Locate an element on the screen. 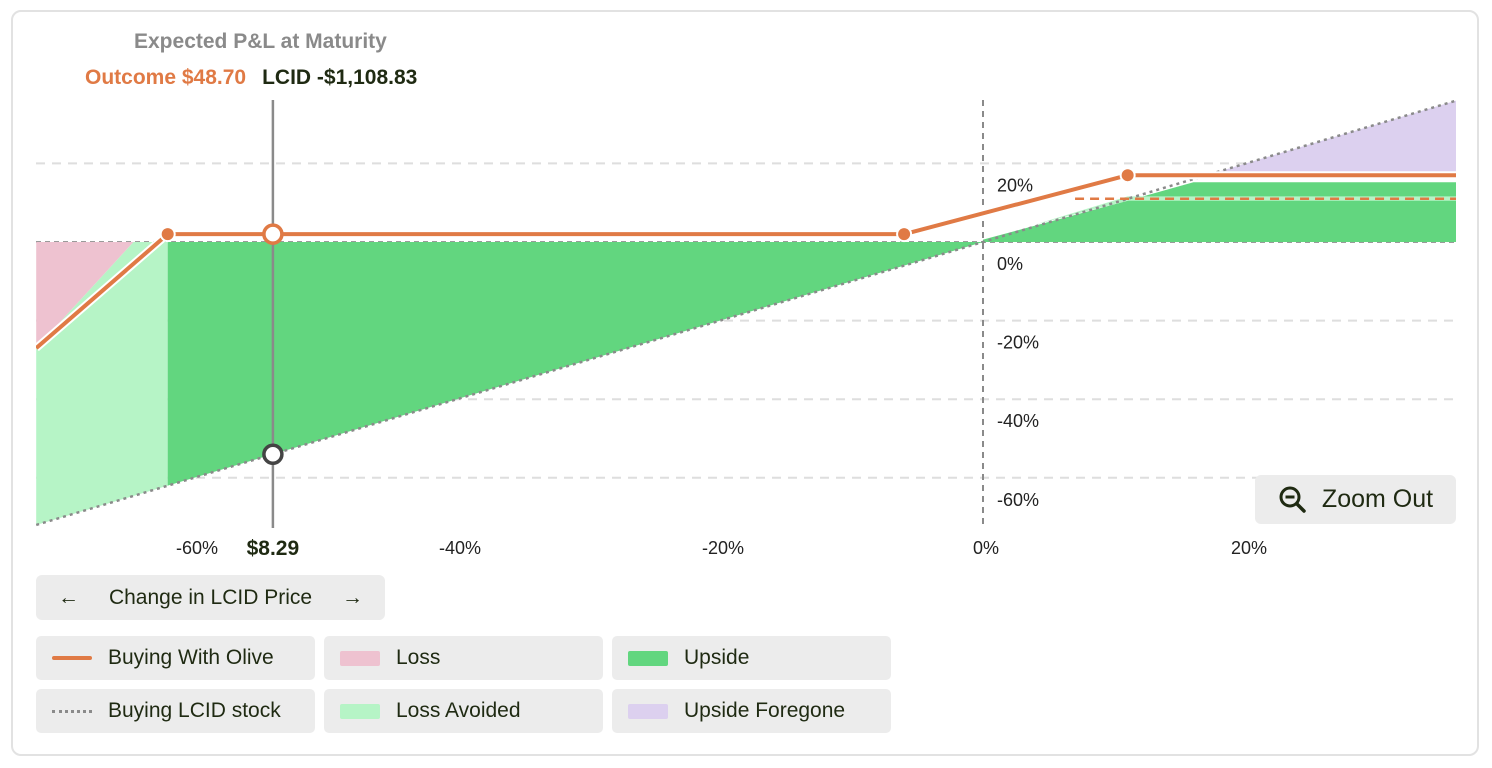 Image resolution: width=1492 pixels, height=768 pixels. legend-loss: Loss is located at coordinates (463, 658).